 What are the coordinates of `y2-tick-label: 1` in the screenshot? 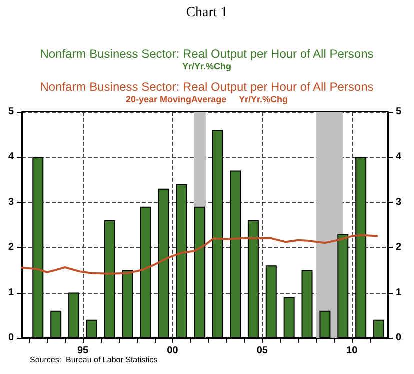 It's located at (399, 292).